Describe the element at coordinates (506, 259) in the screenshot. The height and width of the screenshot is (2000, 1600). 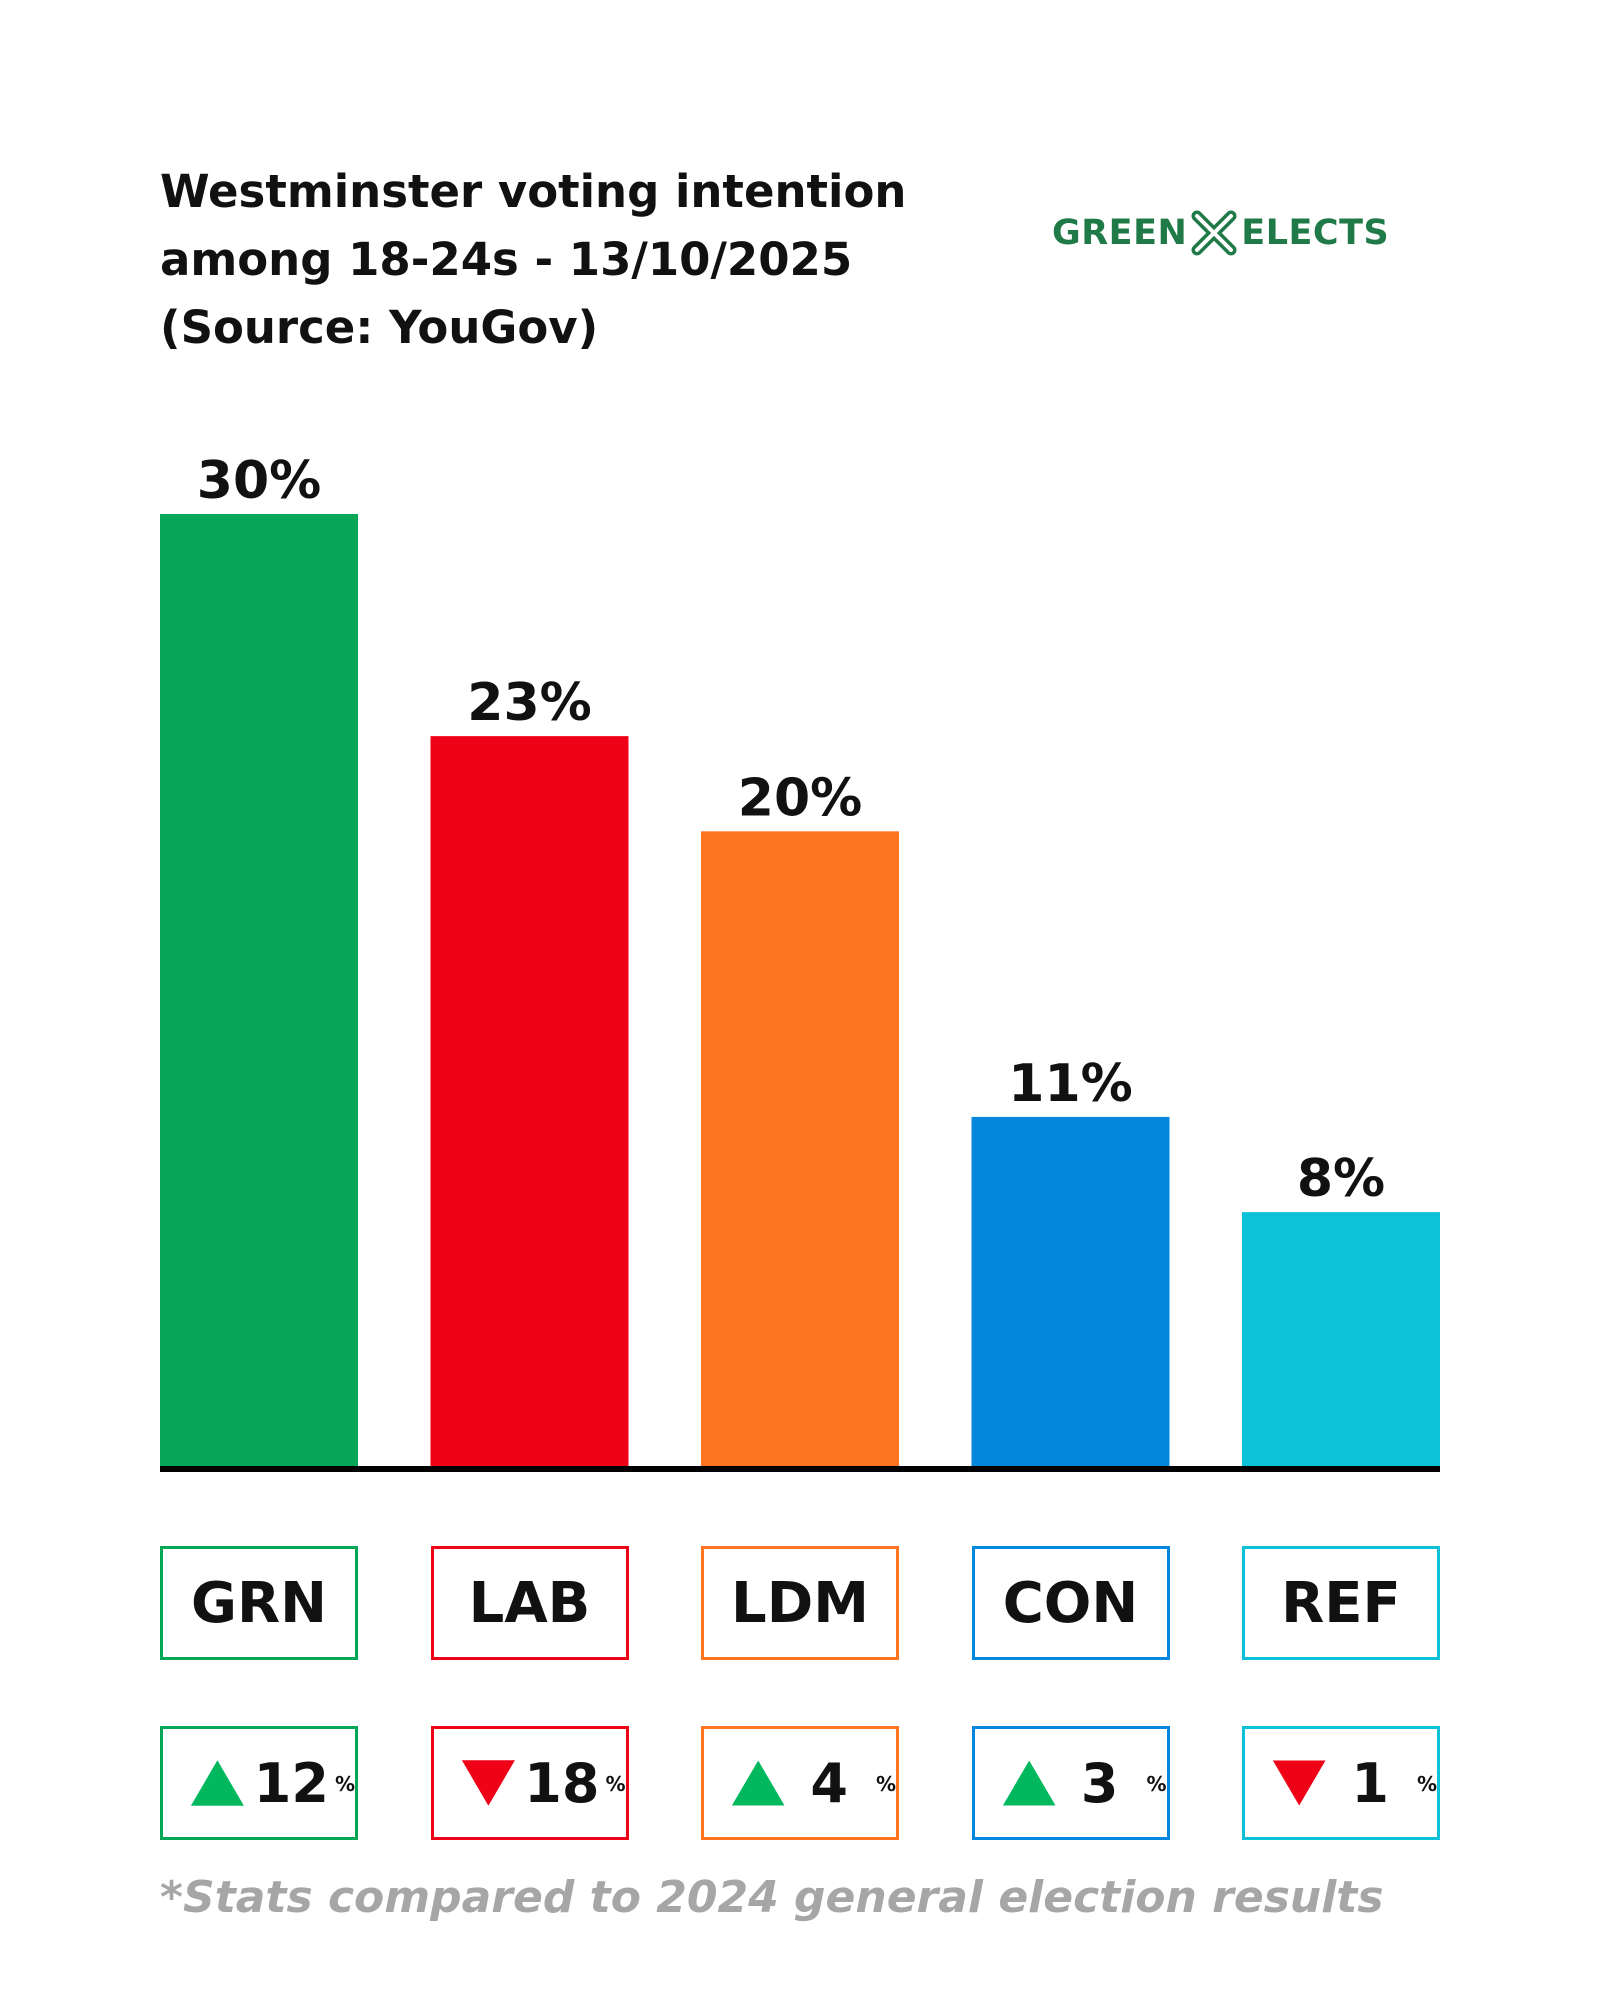
I see `title-line-2: among 18-24s - 13/10/2025` at that location.